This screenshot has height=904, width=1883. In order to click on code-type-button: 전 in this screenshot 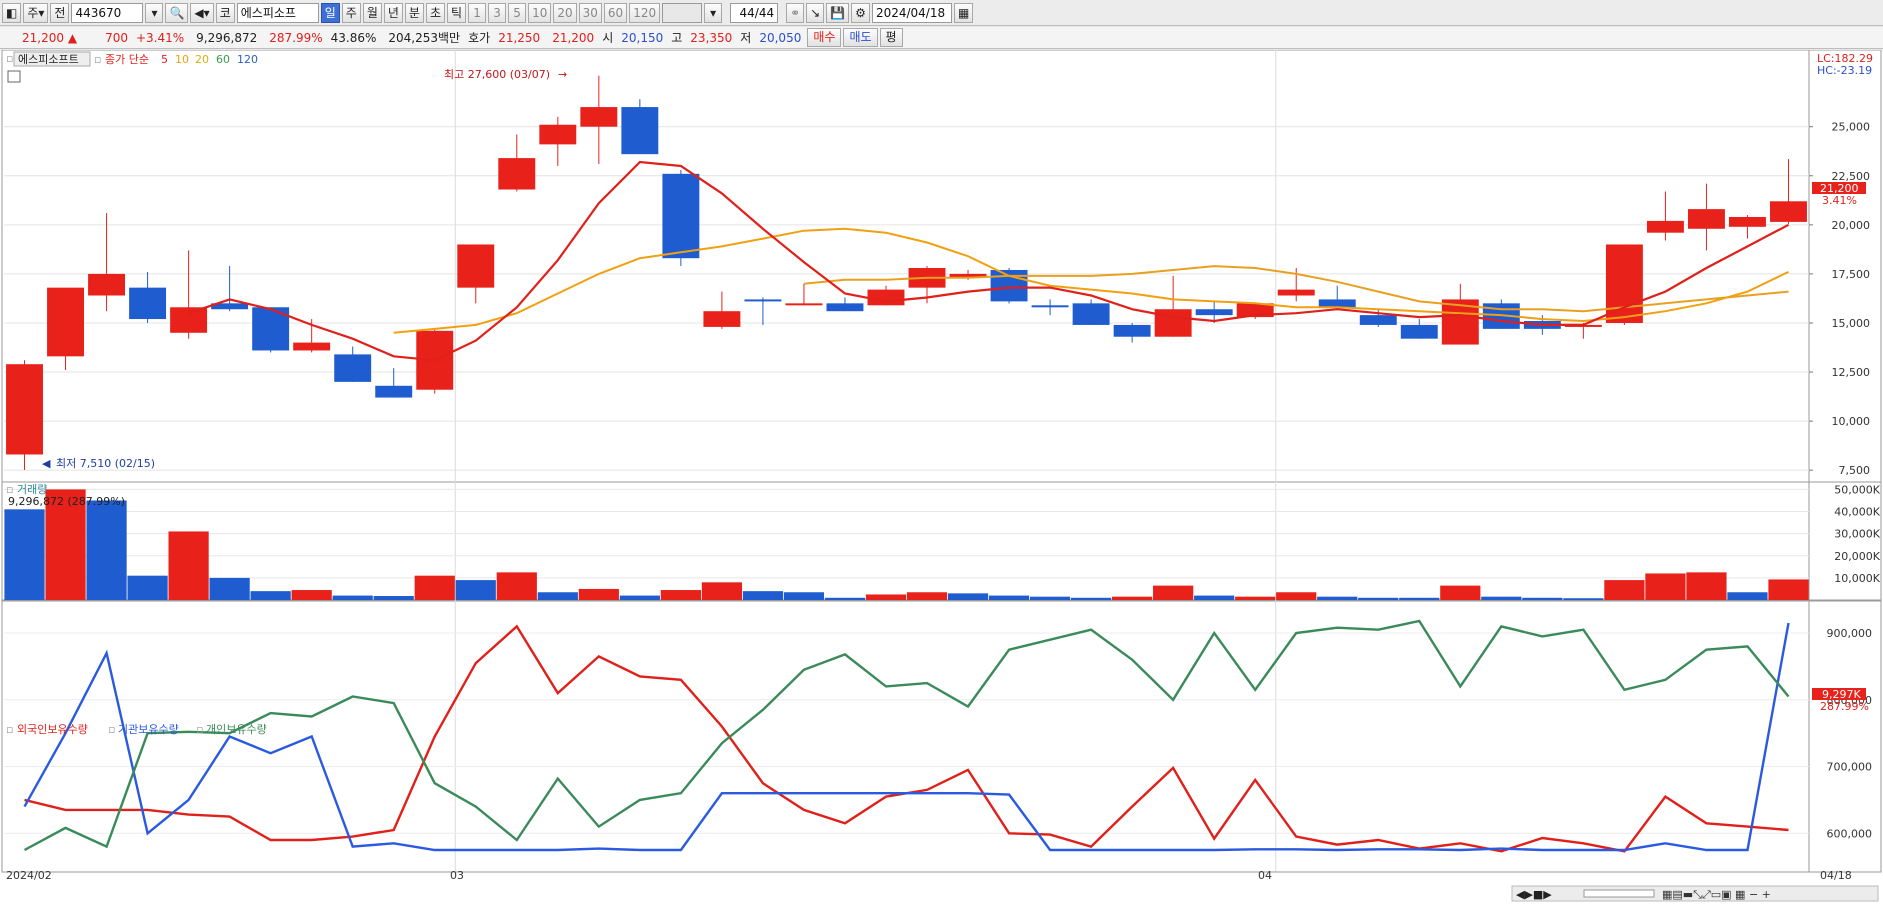, I will do `click(60, 12)`.